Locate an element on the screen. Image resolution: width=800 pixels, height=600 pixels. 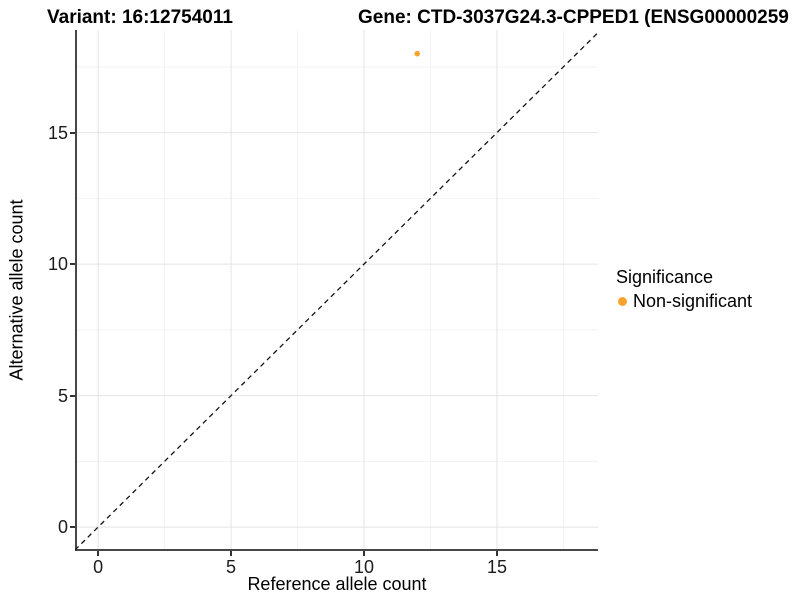
y-tick-label: 0 is located at coordinates (62, 527).